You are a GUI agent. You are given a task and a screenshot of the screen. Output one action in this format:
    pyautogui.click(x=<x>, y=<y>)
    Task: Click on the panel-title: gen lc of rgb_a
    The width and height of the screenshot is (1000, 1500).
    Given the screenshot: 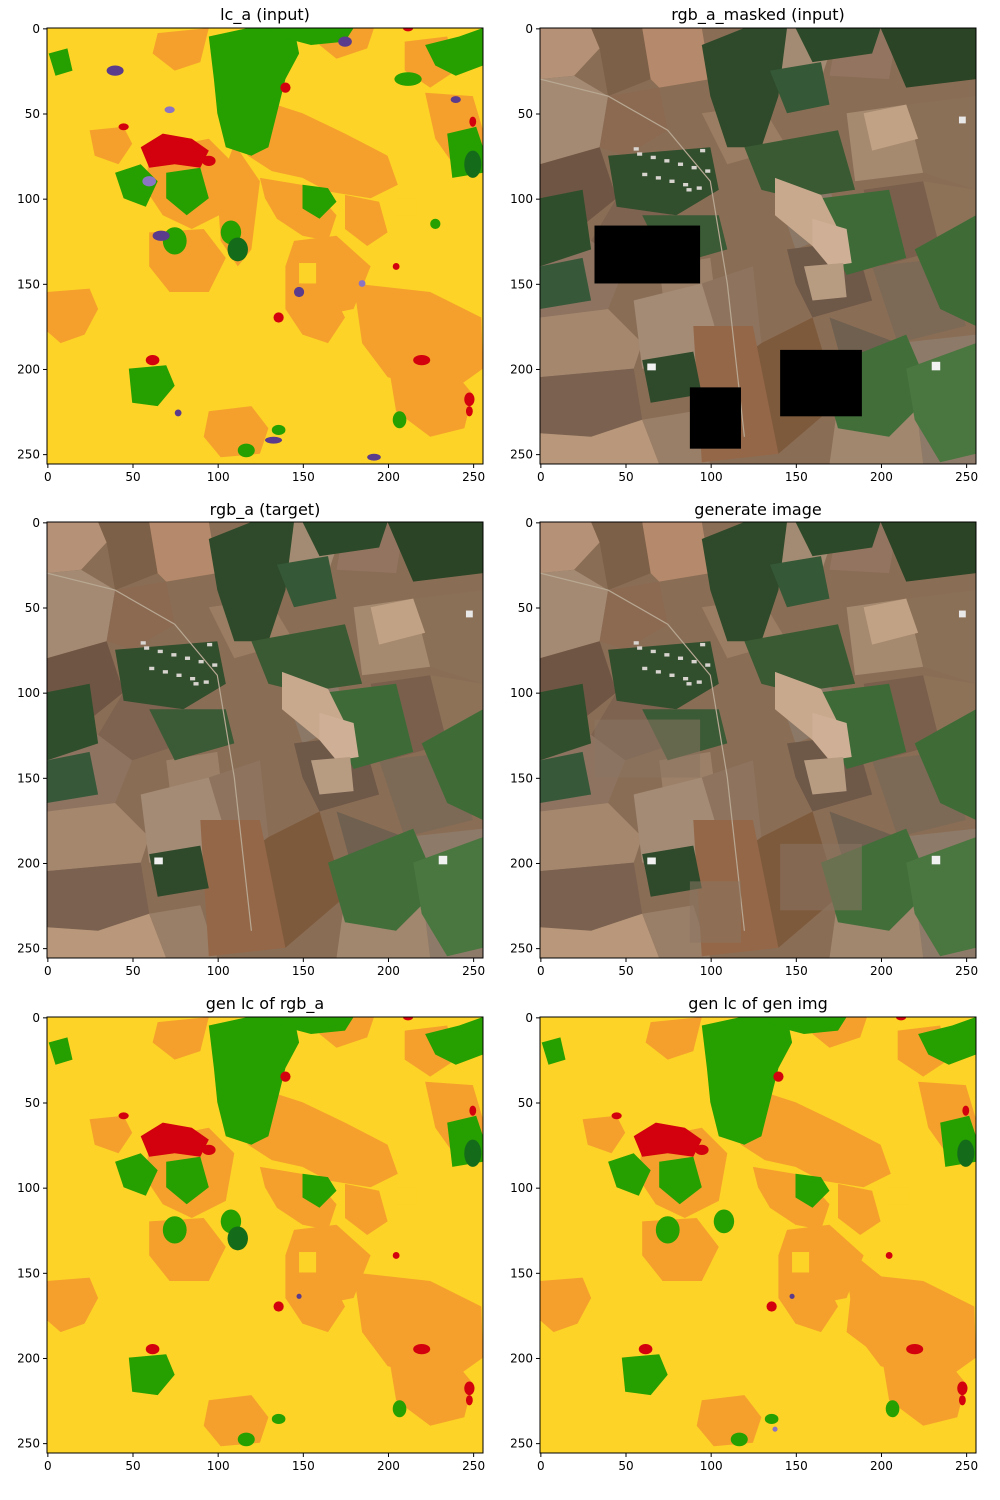 What is the action you would take?
    pyautogui.click(x=265, y=1004)
    